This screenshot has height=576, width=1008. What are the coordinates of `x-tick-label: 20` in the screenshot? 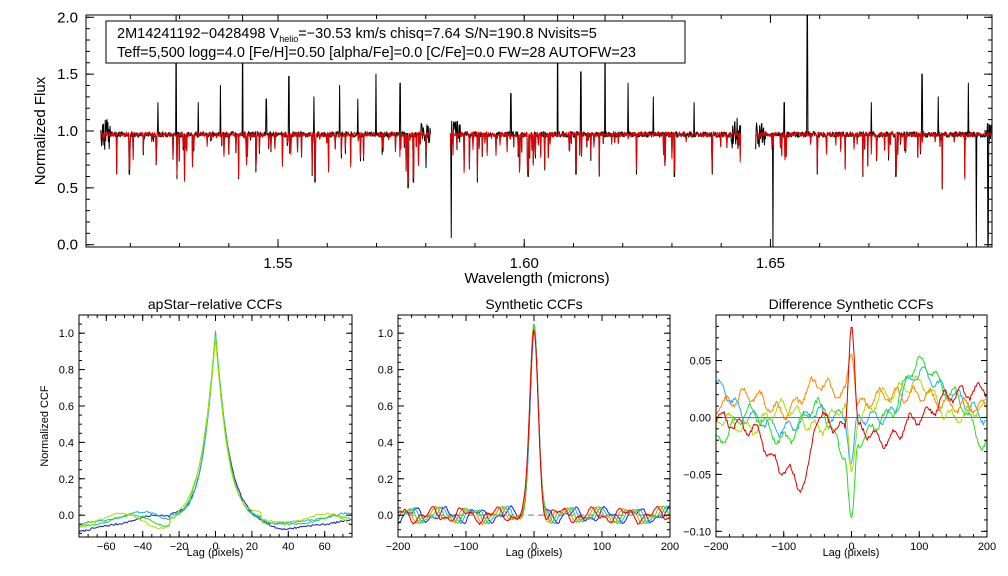 It's located at (252, 547).